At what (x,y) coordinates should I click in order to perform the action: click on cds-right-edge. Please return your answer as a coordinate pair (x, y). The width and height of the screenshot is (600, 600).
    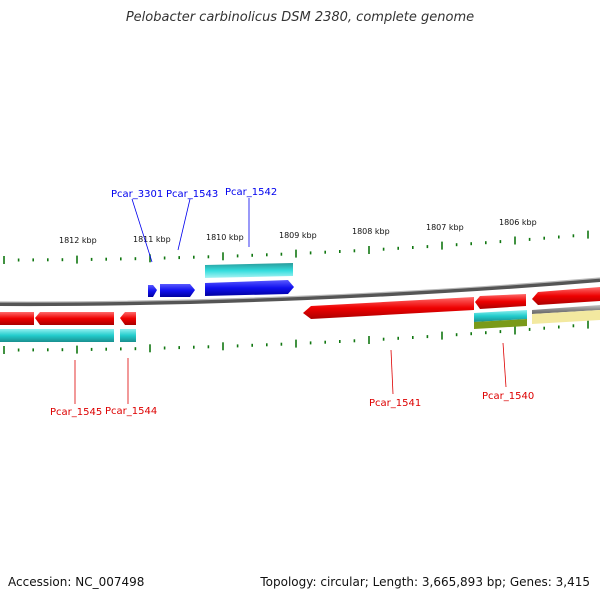
    Looking at the image, I should click on (566, 296).